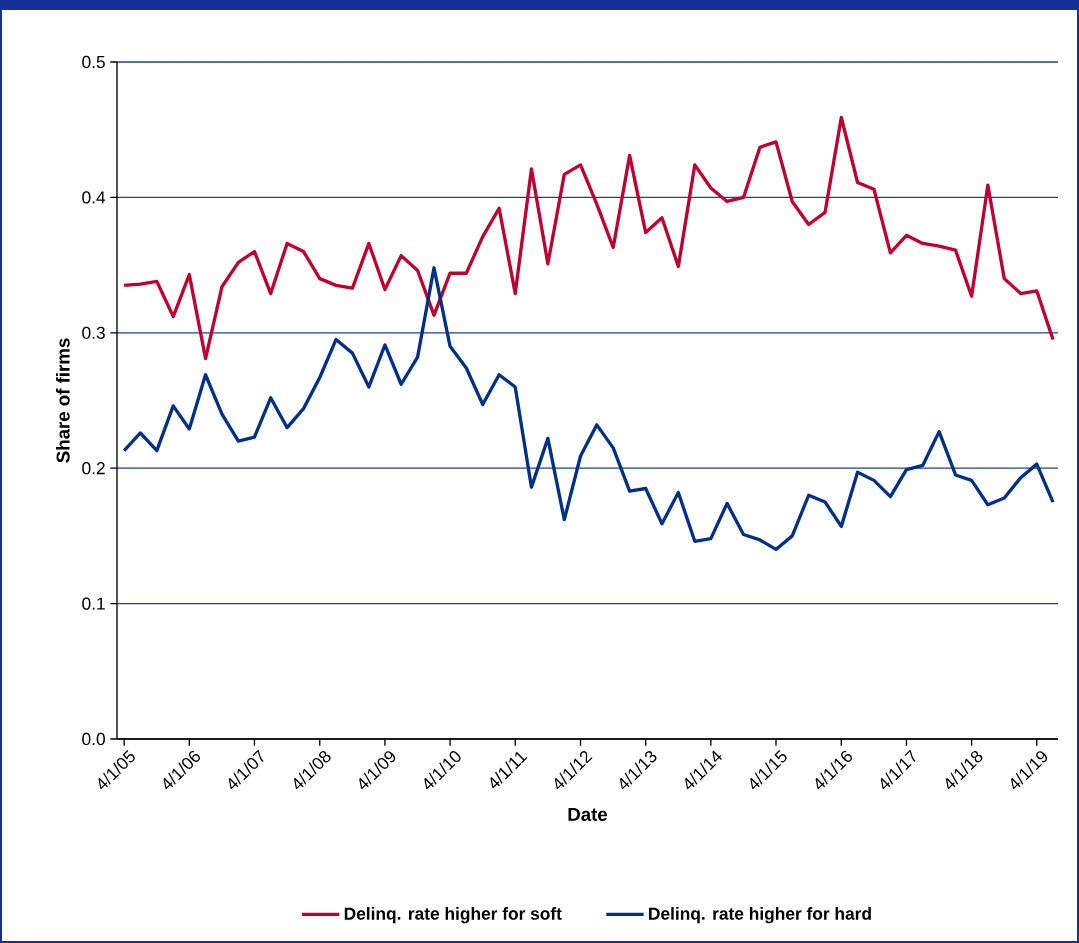  Describe the element at coordinates (93, 332) in the screenshot. I see `y-tick-label: 0.3` at that location.